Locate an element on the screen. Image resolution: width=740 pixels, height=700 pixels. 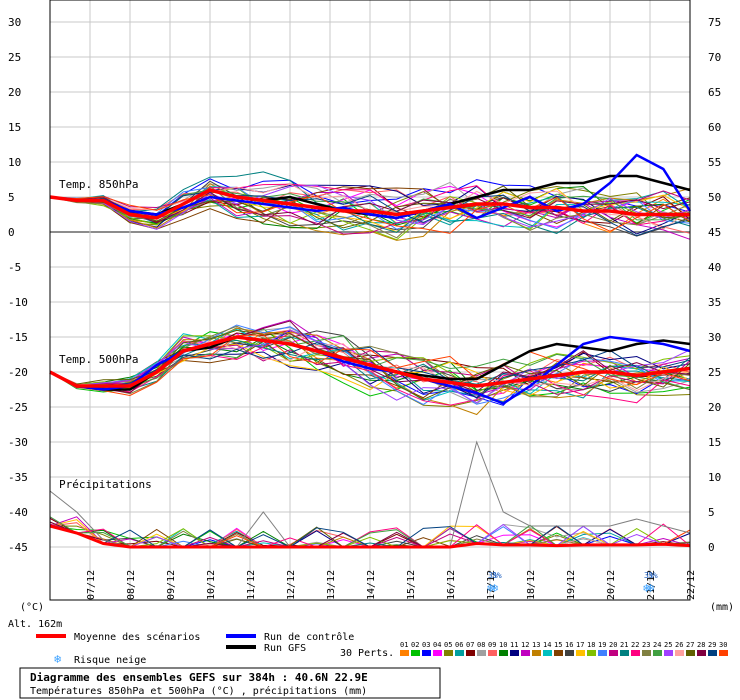
x-tick-label: 15/12 is located at coordinates (411, 585).